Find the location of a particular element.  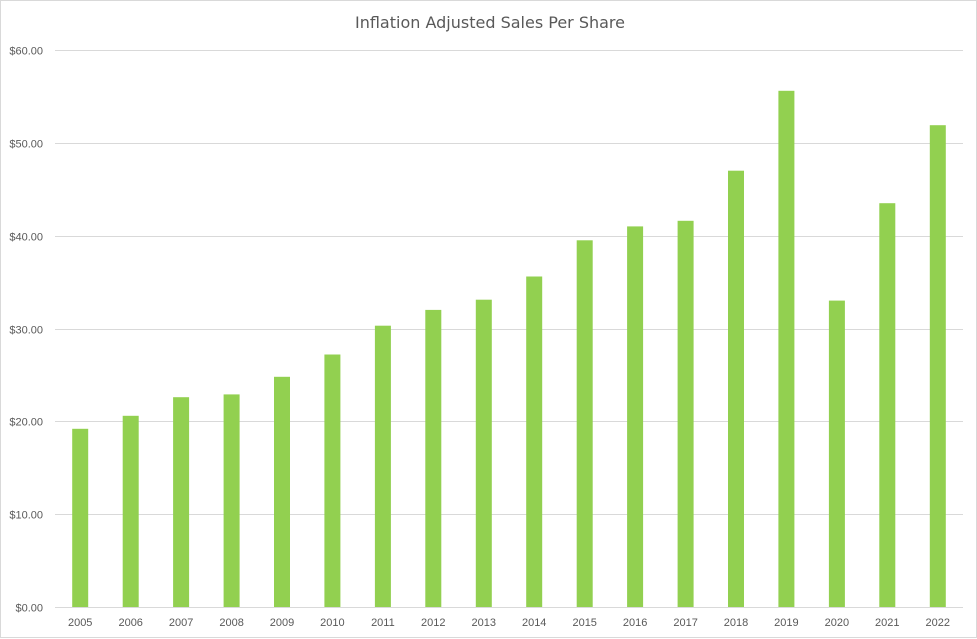

bar-2021 is located at coordinates (887, 405).